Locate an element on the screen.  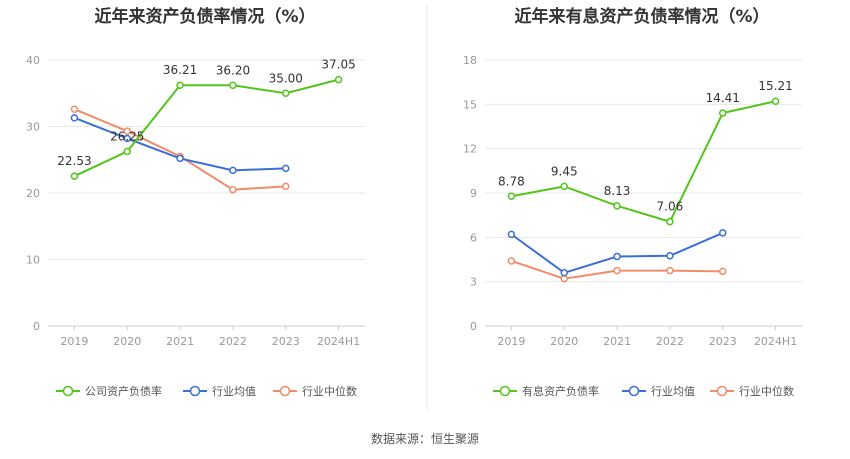
legend-label: 公司资产负债率 is located at coordinates (123, 391).